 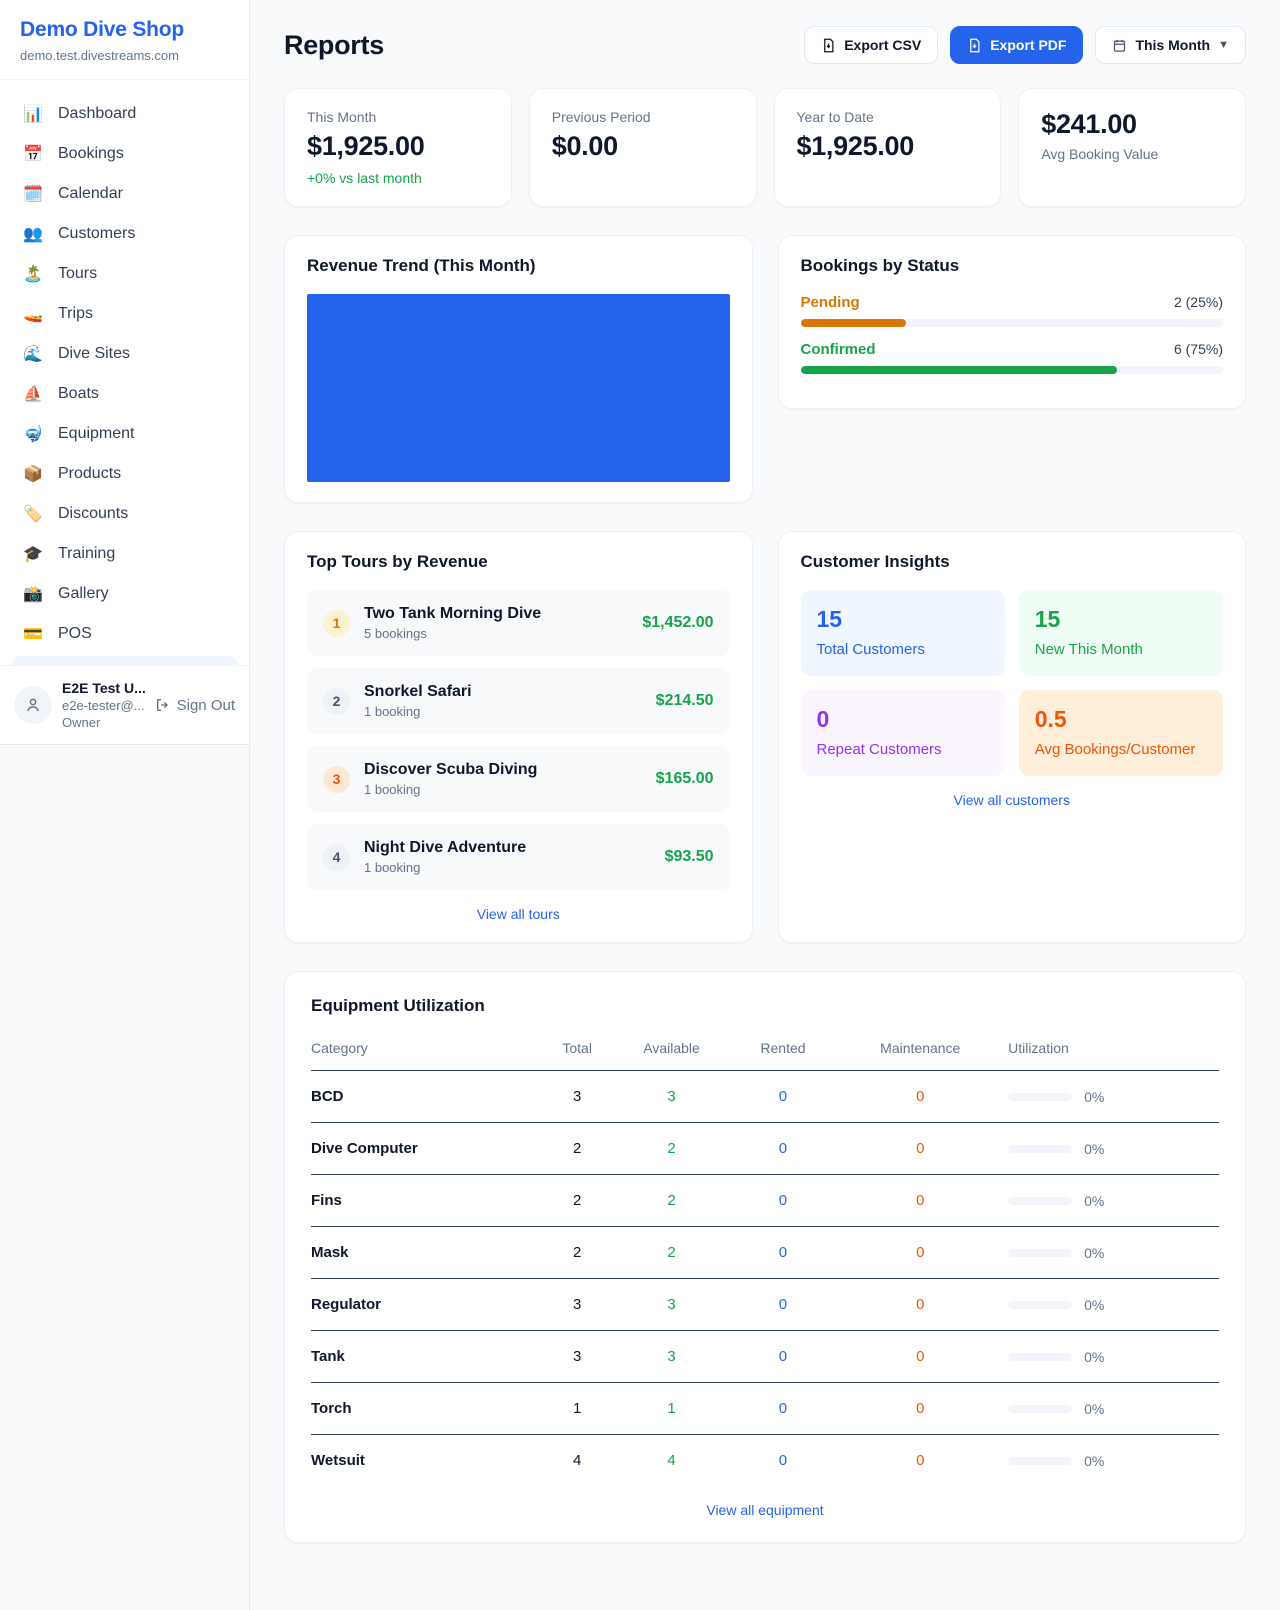 I want to click on view-all-customers-link: View all customers, so click(x=1011, y=800).